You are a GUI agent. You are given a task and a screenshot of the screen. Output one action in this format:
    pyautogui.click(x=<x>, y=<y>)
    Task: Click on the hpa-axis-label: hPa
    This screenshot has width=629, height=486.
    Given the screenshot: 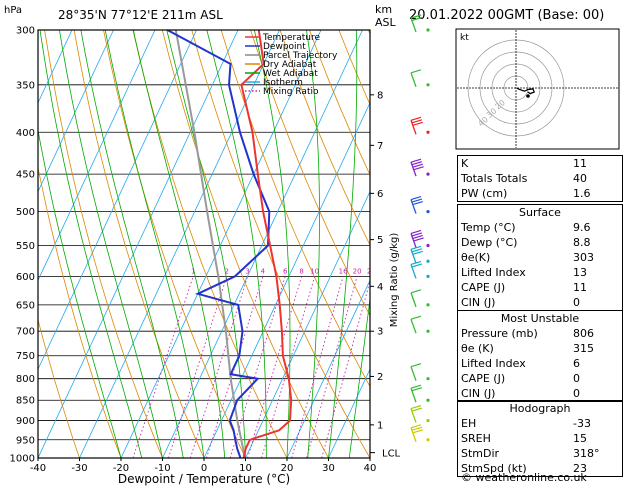 What is the action you would take?
    pyautogui.click(x=13, y=10)
    